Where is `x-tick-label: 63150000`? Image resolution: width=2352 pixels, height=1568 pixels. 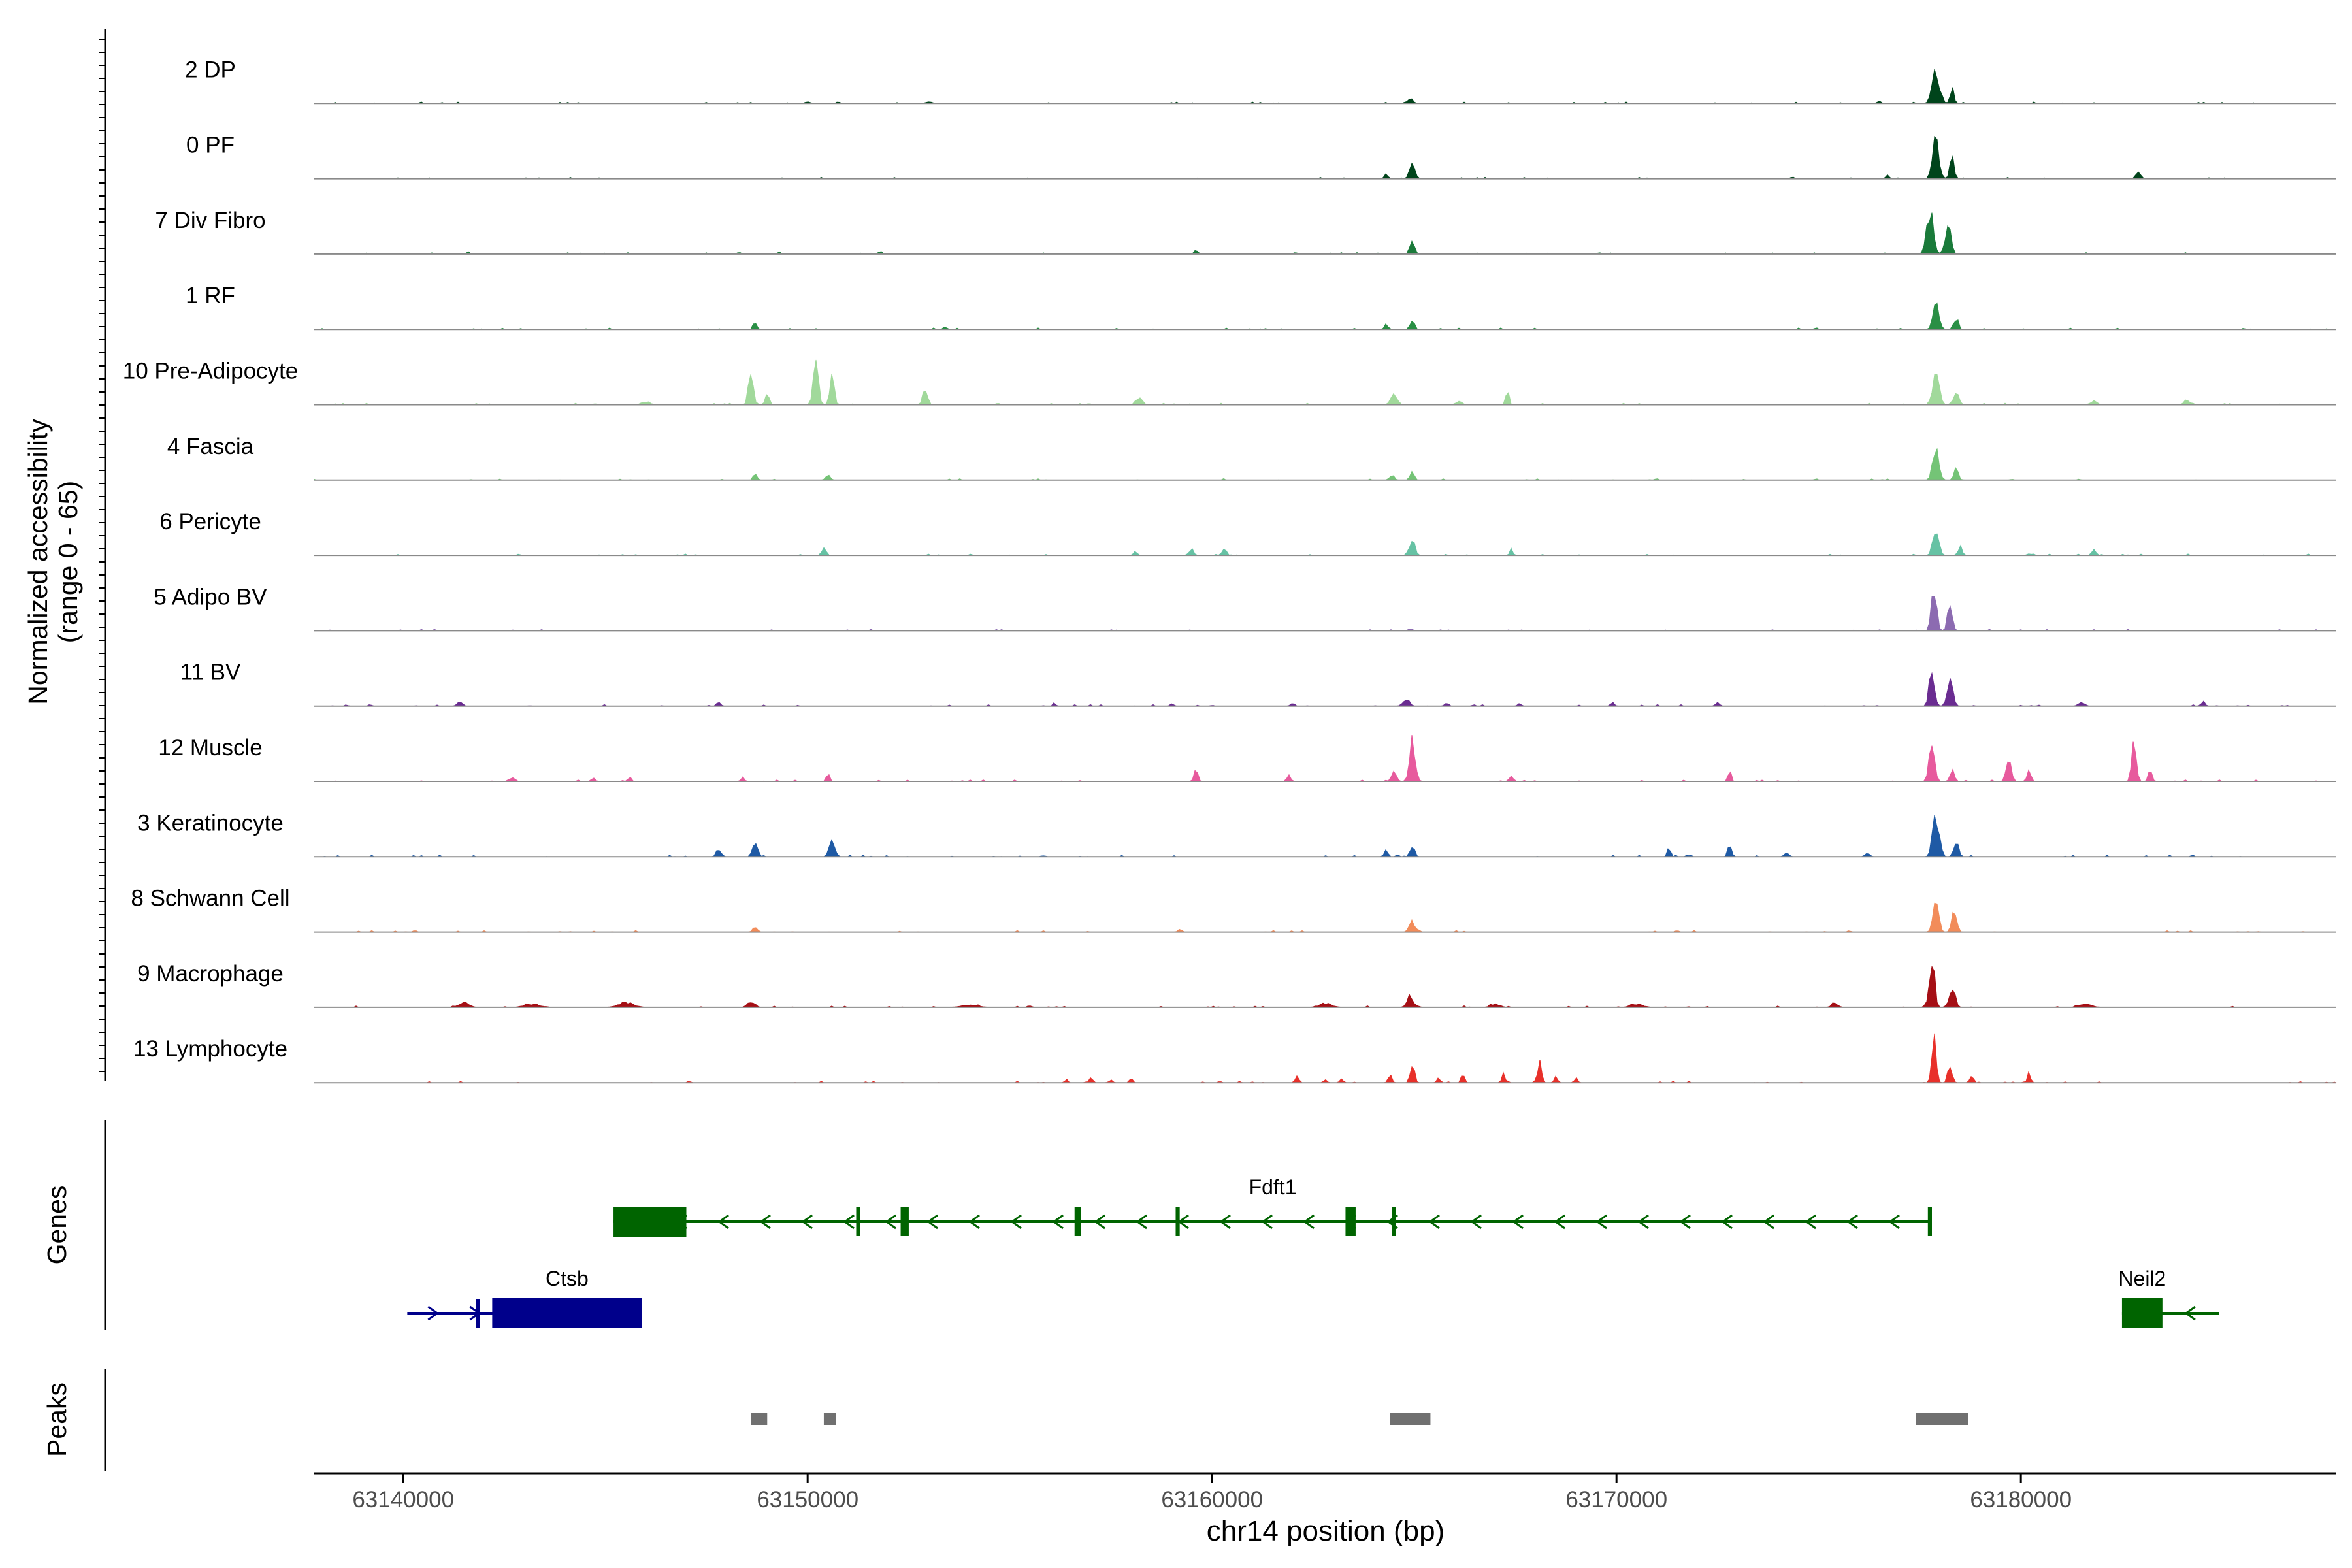
x-tick-label: 63150000 is located at coordinates (807, 1499).